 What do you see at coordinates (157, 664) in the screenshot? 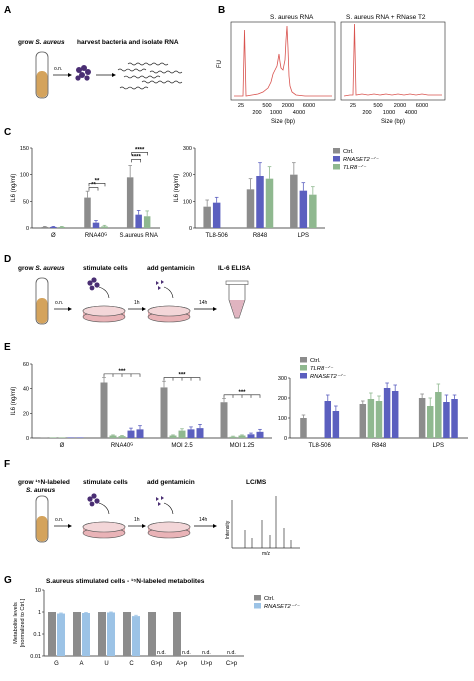
I see `x-tick-label: G>p` at bounding box center [157, 664].